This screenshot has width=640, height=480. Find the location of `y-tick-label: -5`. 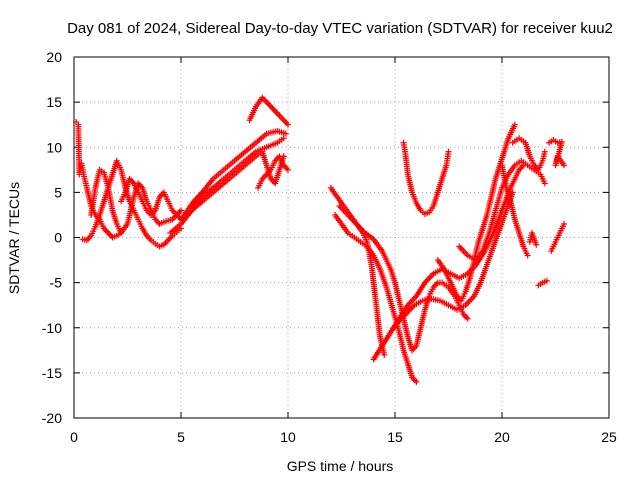

y-tick-label: -5 is located at coordinates (56, 283).